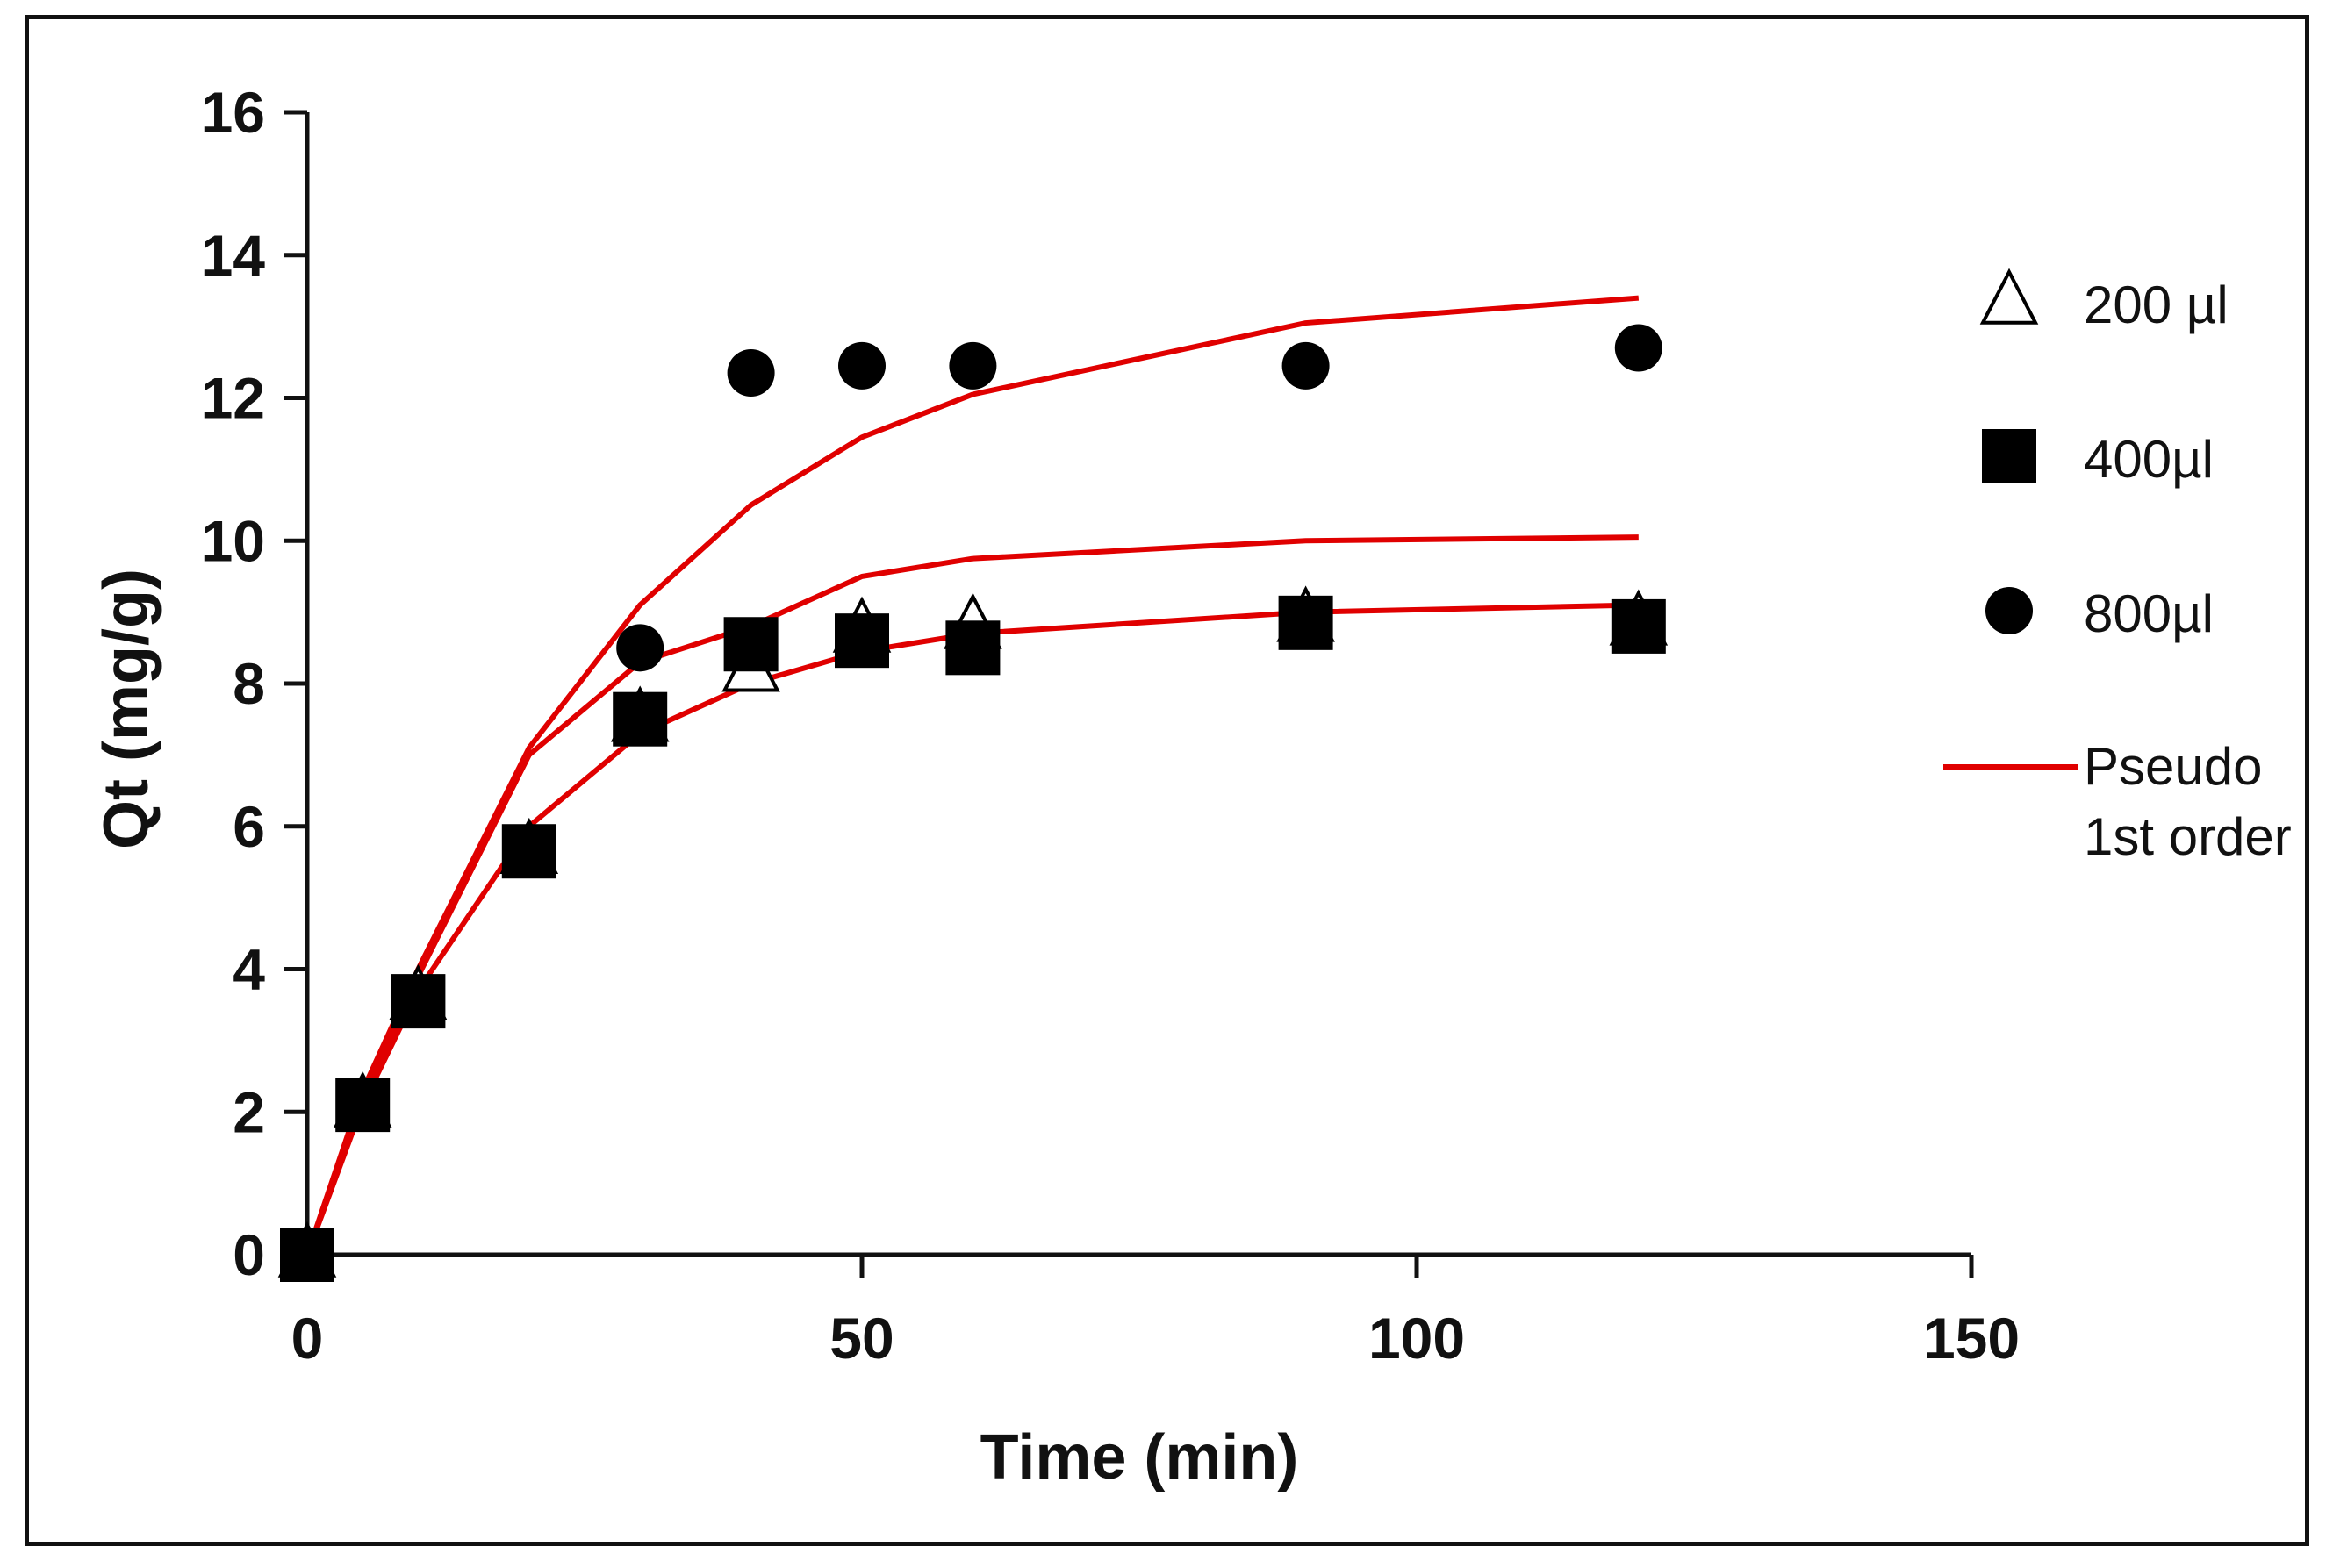  Describe the element at coordinates (127, 709) in the screenshot. I see `y-axis-title: Qt (mg/g)` at that location.